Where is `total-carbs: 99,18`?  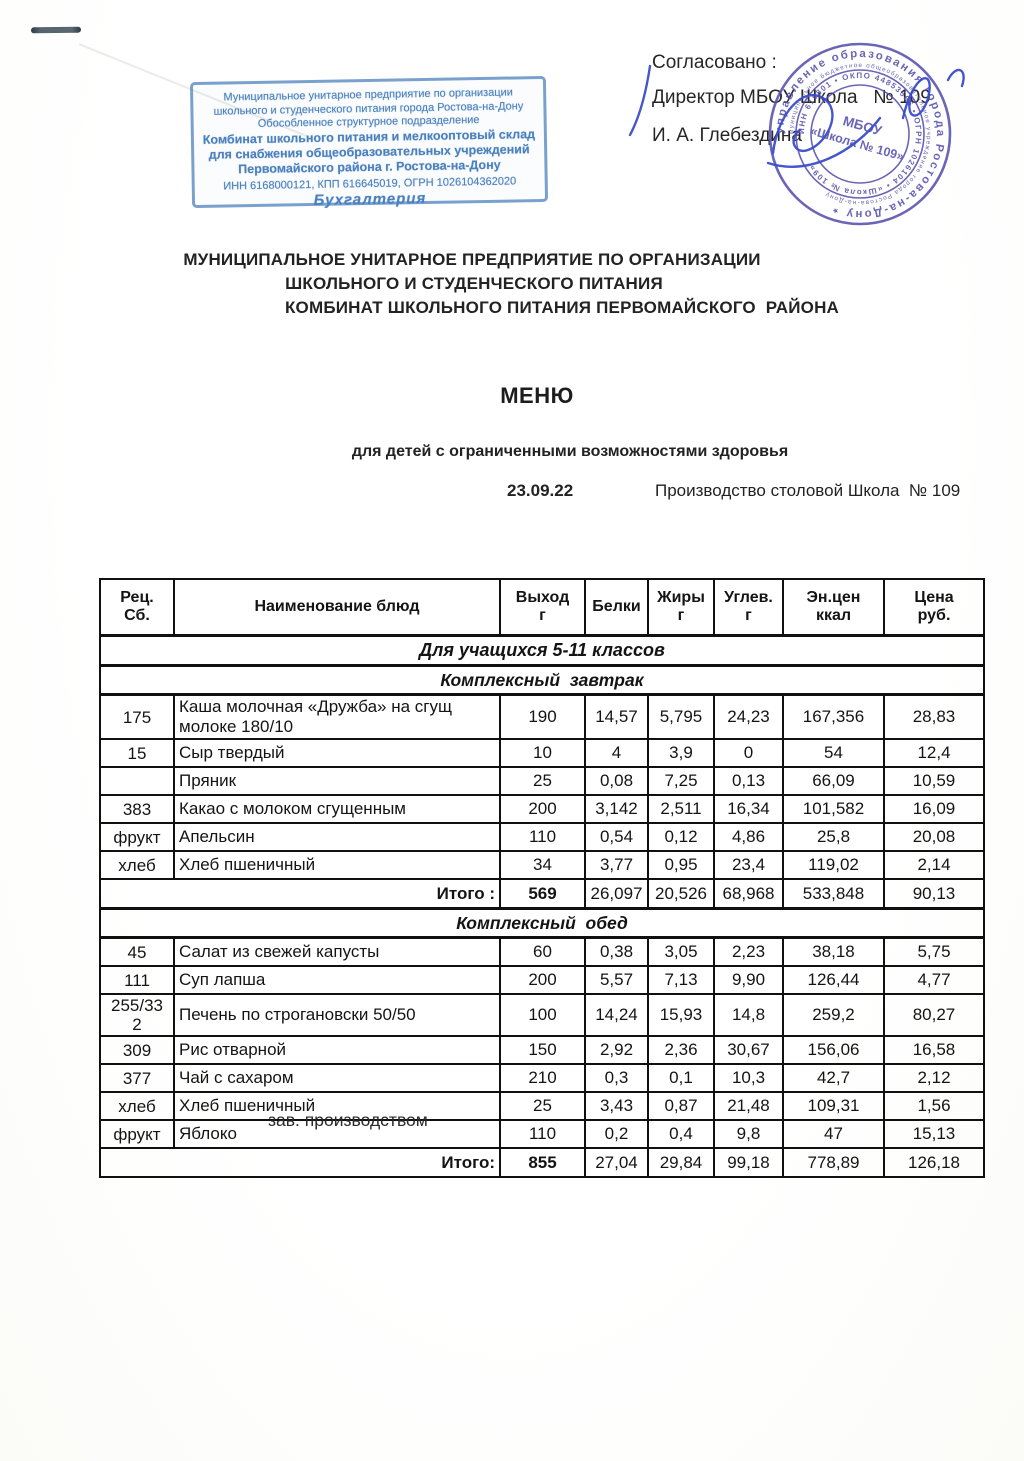 total-carbs: 99,18 is located at coordinates (748, 1162).